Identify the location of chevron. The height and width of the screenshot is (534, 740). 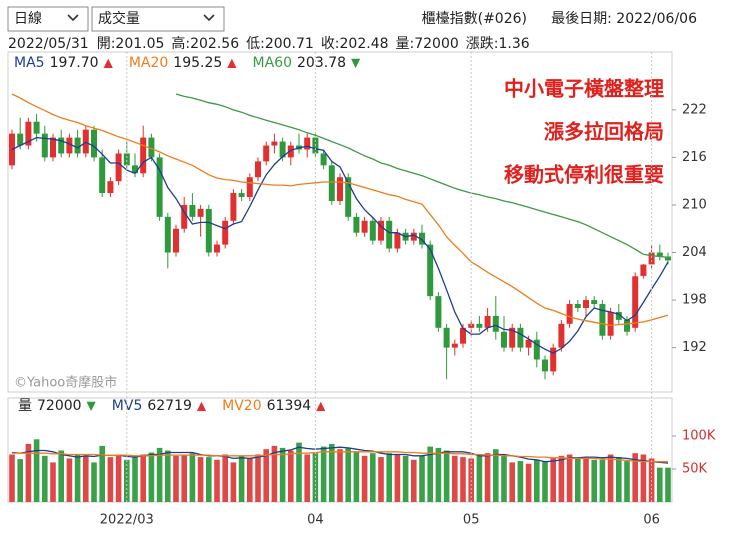
(73, 18).